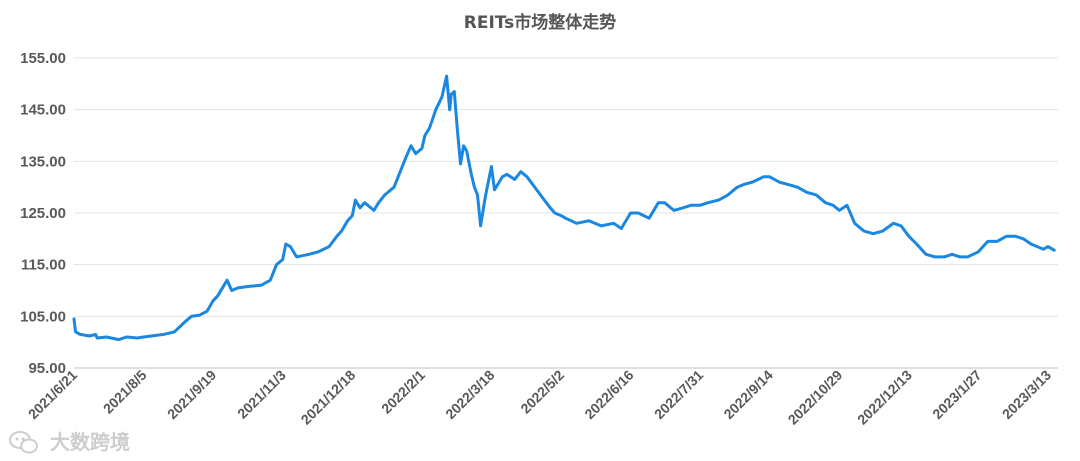 The width and height of the screenshot is (1080, 461). Describe the element at coordinates (609, 395) in the screenshot. I see `x-tick-label: 2022/6/16` at that location.